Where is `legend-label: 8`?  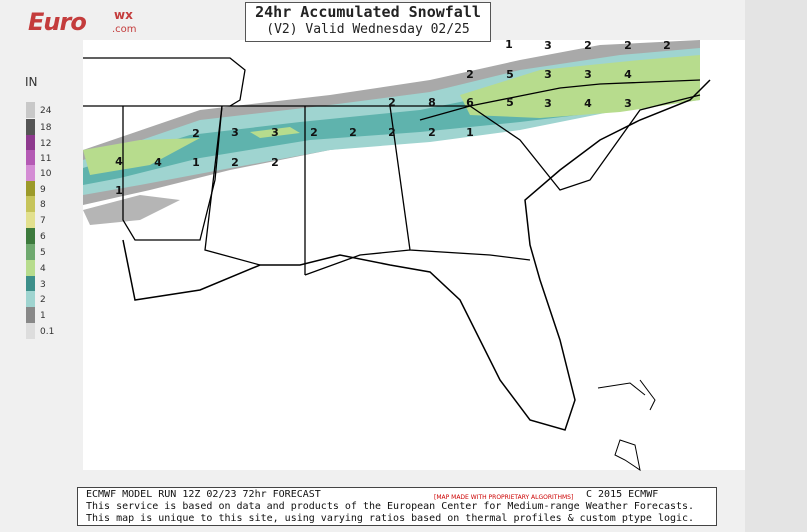 legend-label: 8 is located at coordinates (43, 205).